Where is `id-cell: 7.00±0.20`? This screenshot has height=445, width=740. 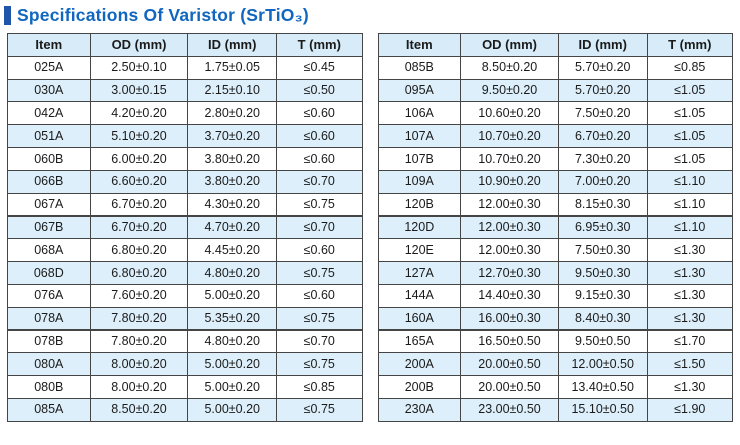 id-cell: 7.00±0.20 is located at coordinates (602, 181).